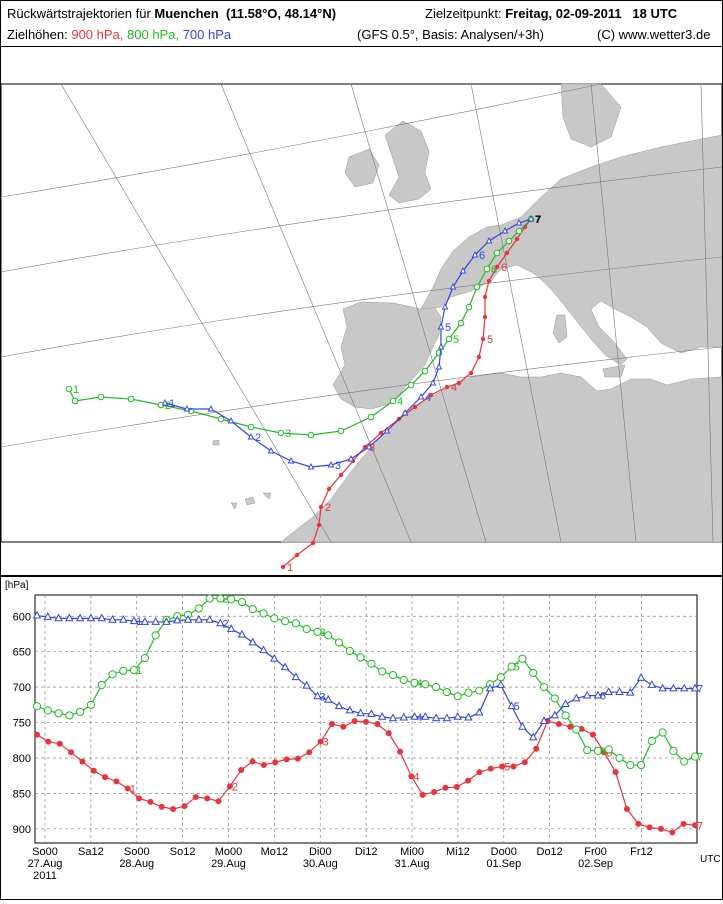  Describe the element at coordinates (538, 220) in the screenshot. I see `trajectory-day-label: 7` at that location.